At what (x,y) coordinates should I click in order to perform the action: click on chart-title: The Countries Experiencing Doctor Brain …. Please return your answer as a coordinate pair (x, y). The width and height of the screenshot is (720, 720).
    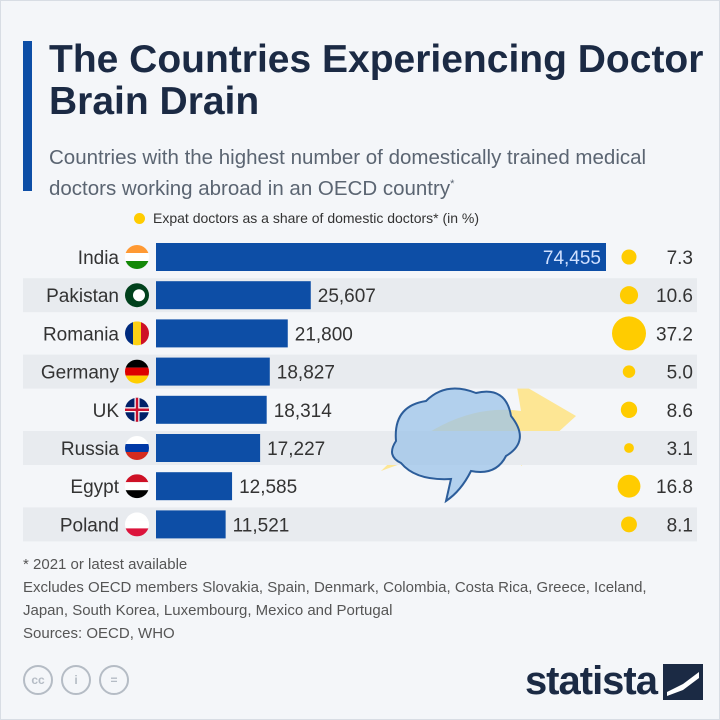
    Looking at the image, I should click on (376, 80).